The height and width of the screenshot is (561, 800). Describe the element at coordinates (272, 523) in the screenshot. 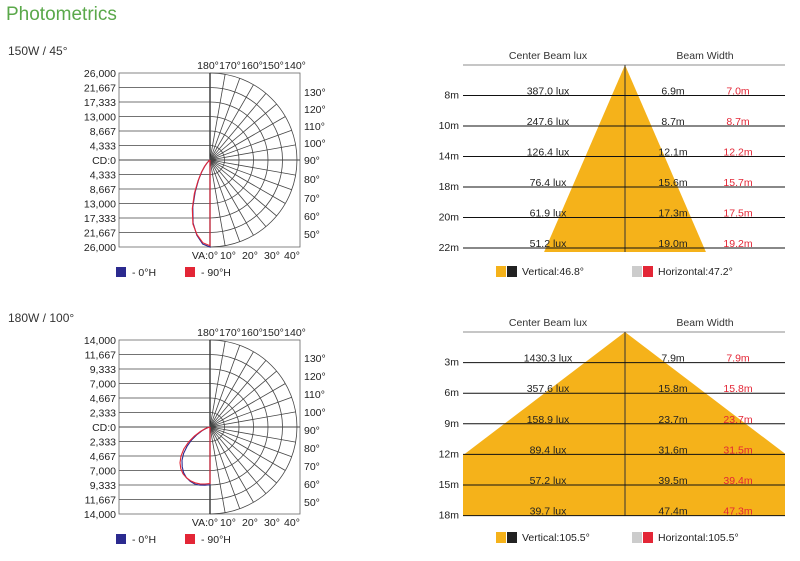

I see `angle-label-bottom: 30°` at that location.